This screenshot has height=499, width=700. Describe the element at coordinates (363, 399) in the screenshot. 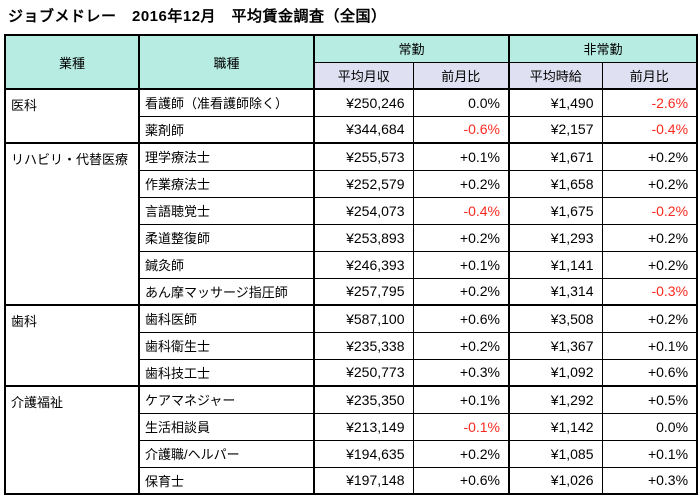

I see `monthly-salary-cell: ¥235,350` at that location.